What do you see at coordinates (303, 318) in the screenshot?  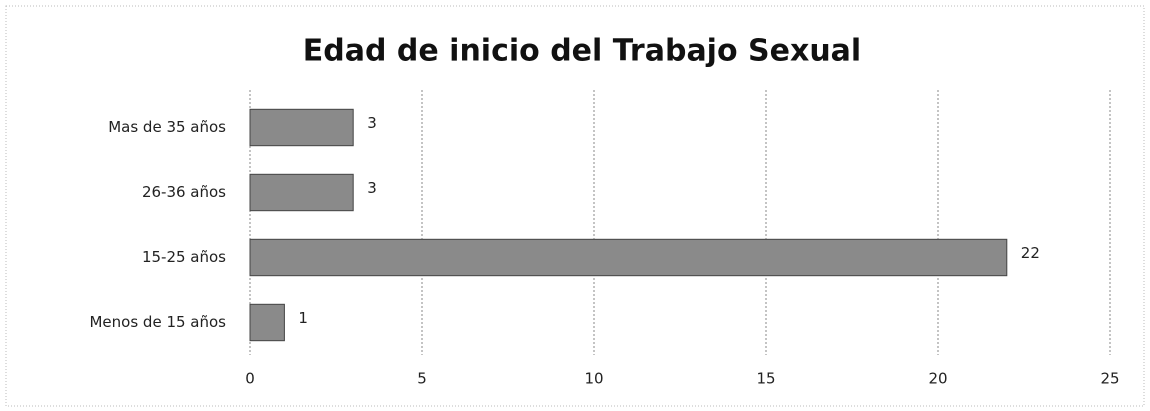 I see `data-label: 1` at bounding box center [303, 318].